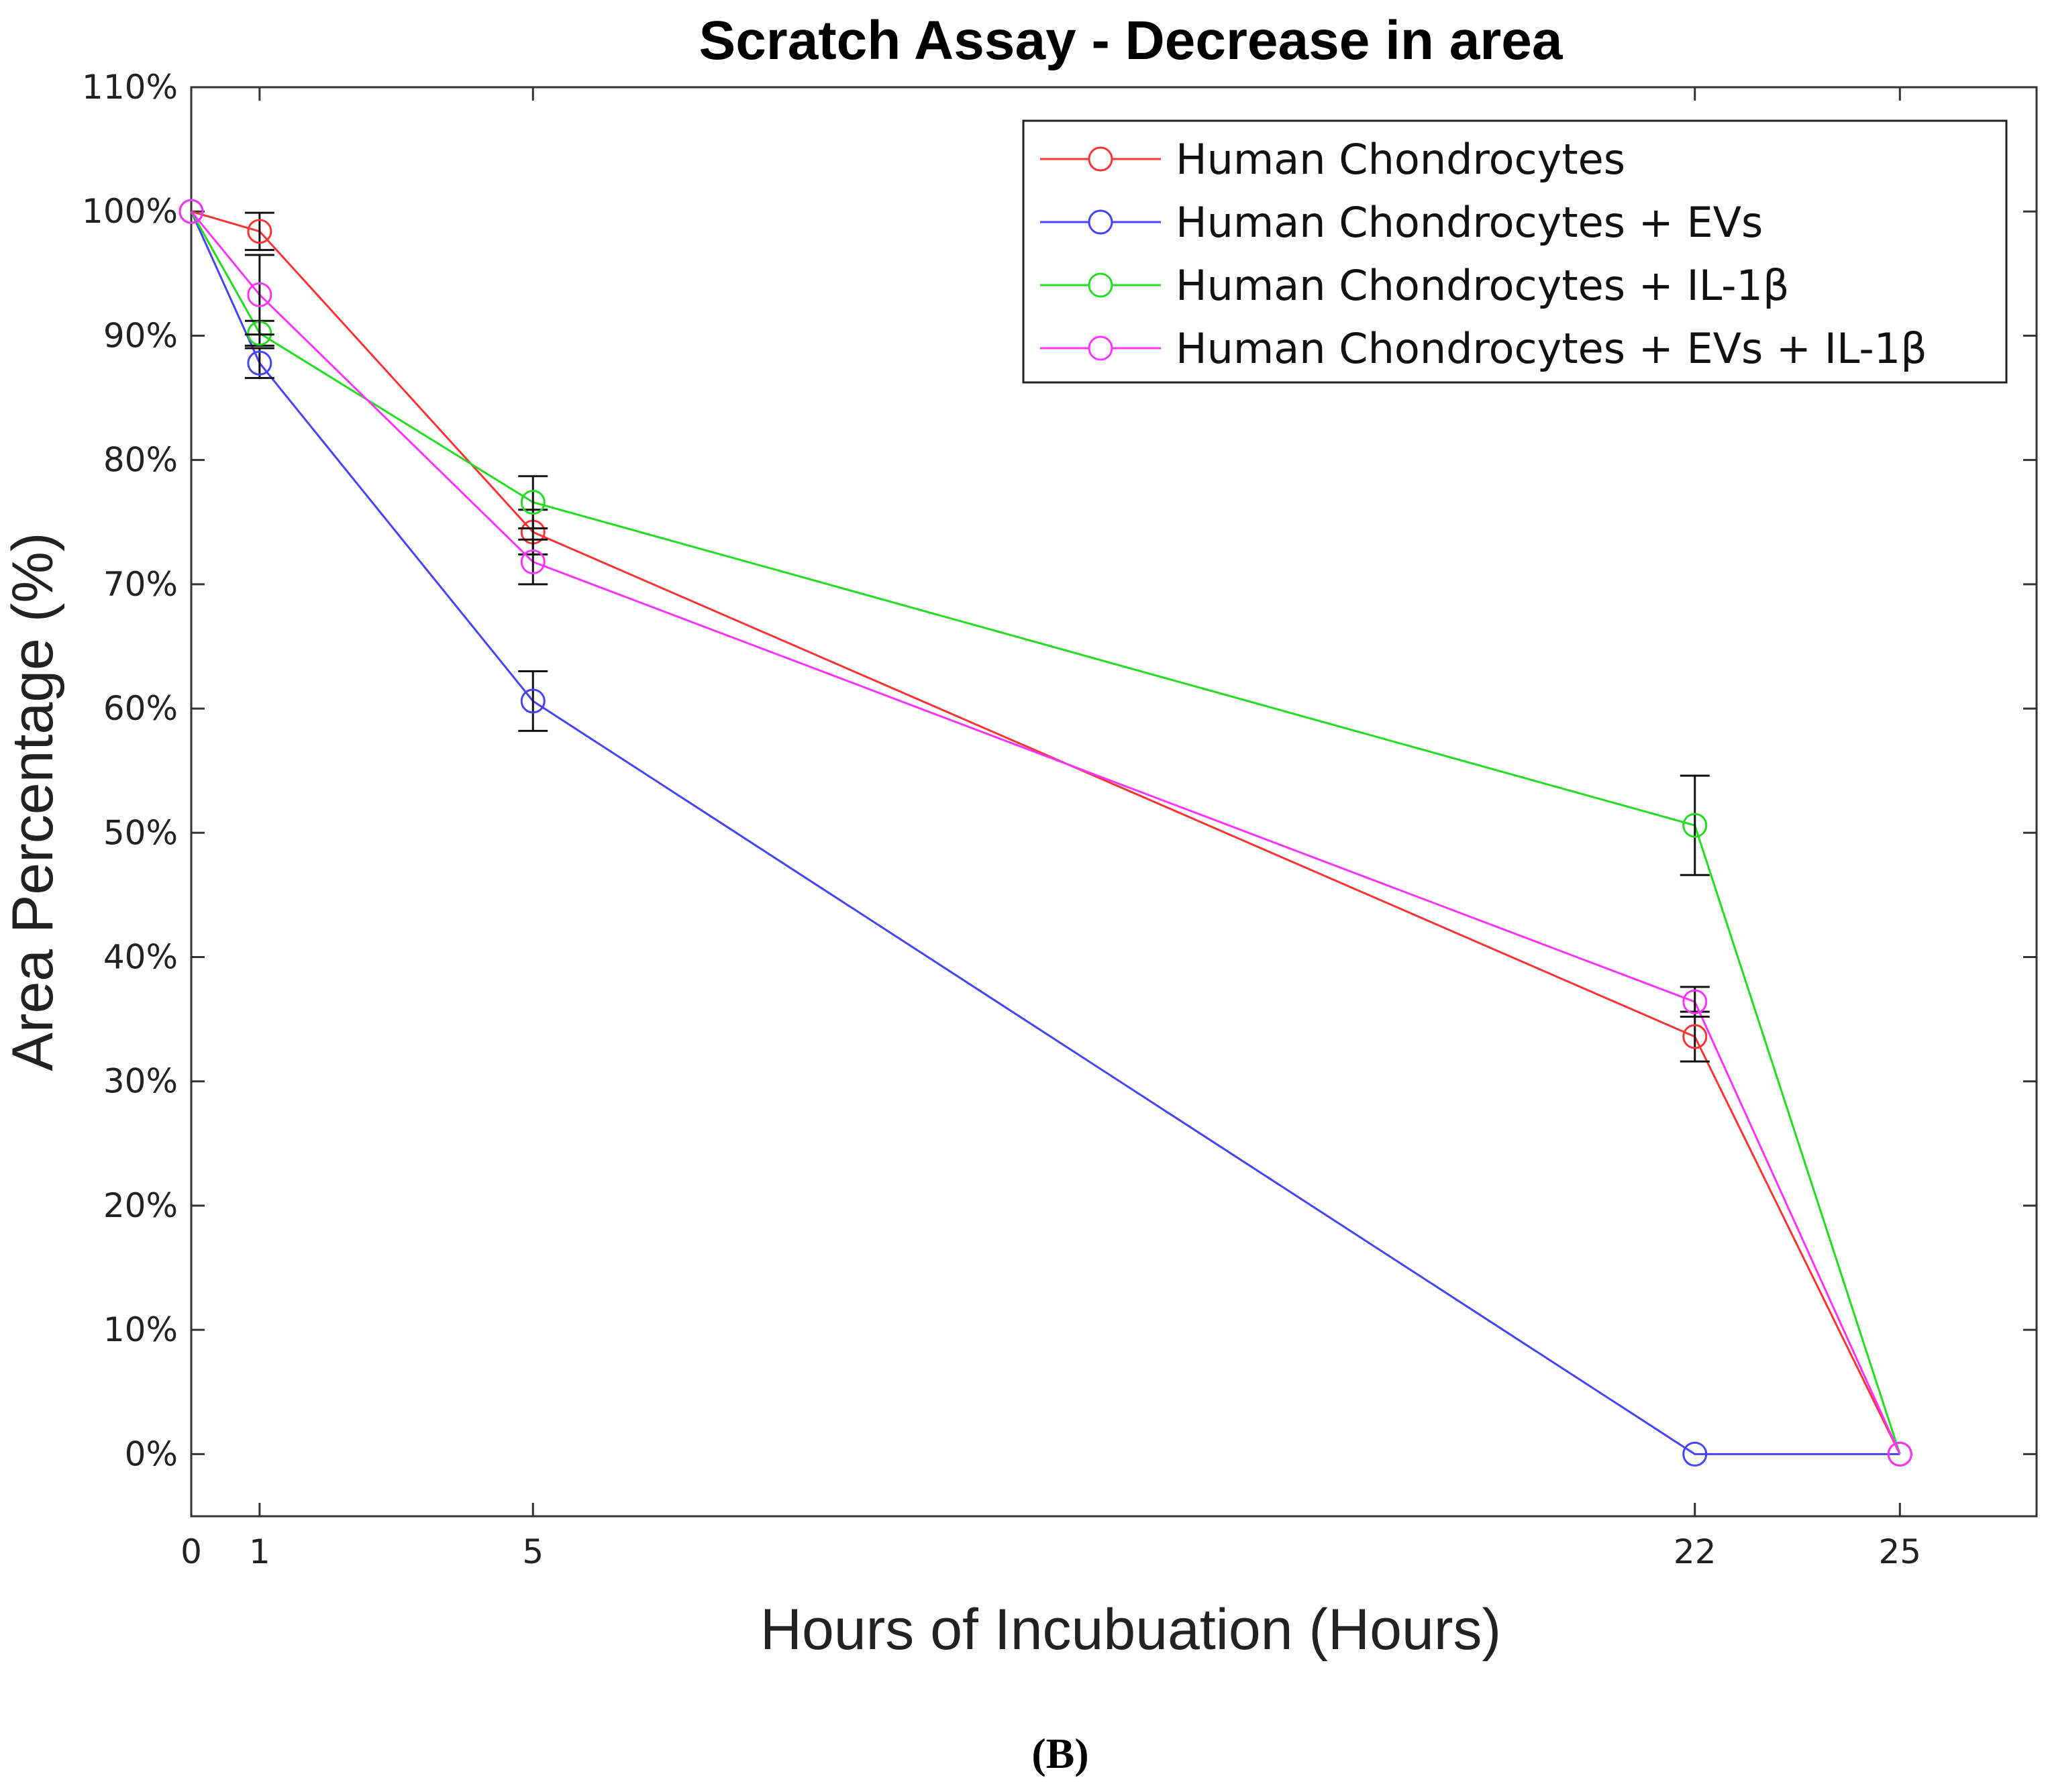  I want to click on y-axis-label: Area Percentage (%), so click(33, 801).